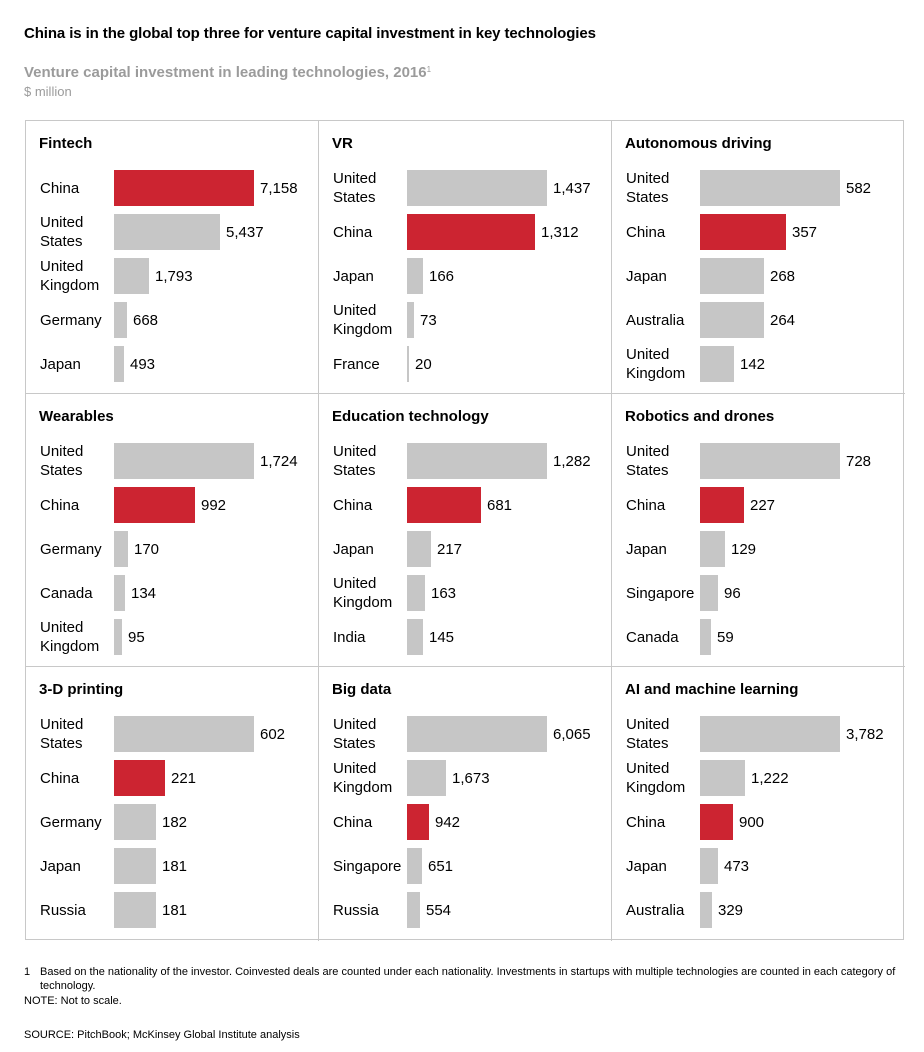 The width and height of the screenshot is (924, 1052). I want to click on bar-row: United Kingdom 73, so click(465, 320).